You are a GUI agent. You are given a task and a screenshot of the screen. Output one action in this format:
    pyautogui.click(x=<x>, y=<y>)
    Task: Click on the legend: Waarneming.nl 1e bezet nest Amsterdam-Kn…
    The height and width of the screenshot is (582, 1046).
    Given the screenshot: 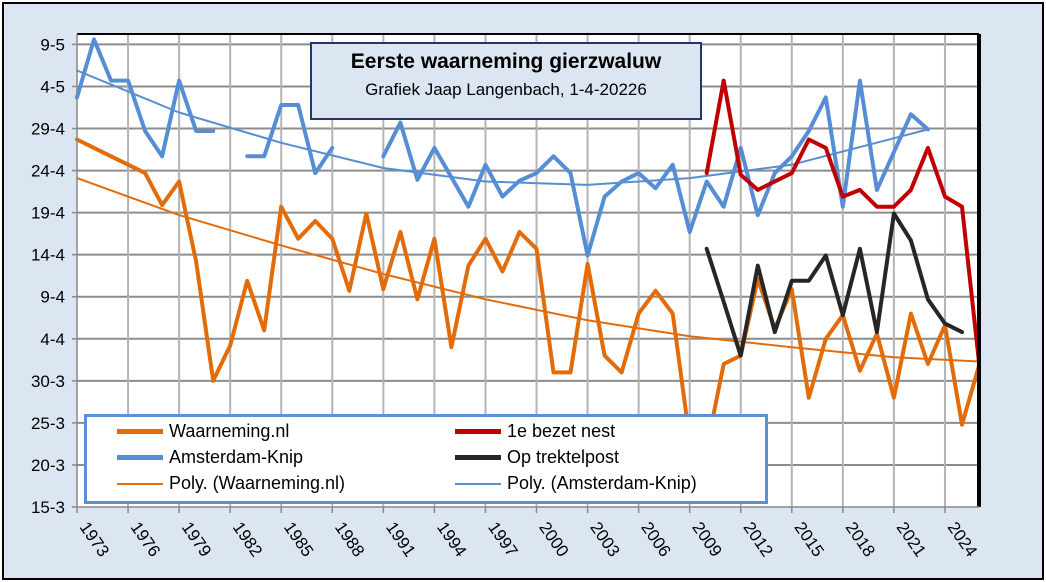 What is the action you would take?
    pyautogui.click(x=426, y=459)
    